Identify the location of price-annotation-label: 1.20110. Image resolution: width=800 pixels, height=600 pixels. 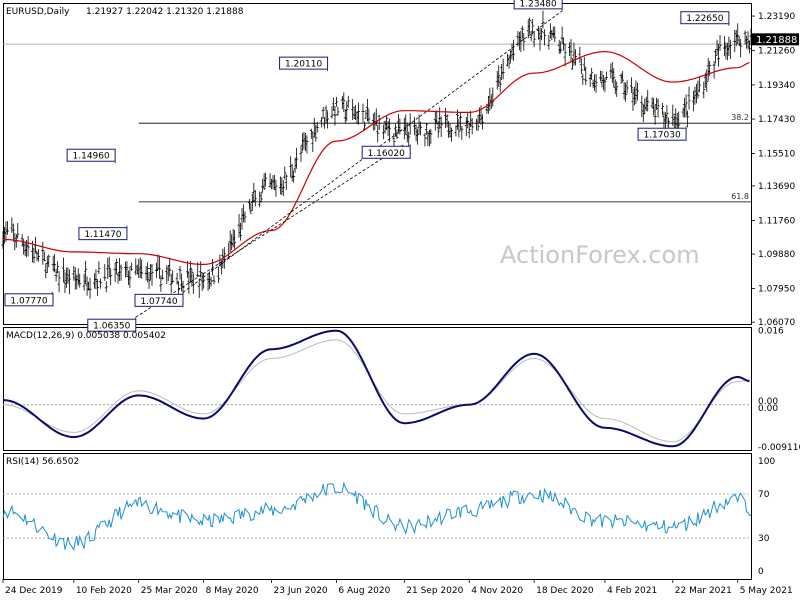
(303, 65).